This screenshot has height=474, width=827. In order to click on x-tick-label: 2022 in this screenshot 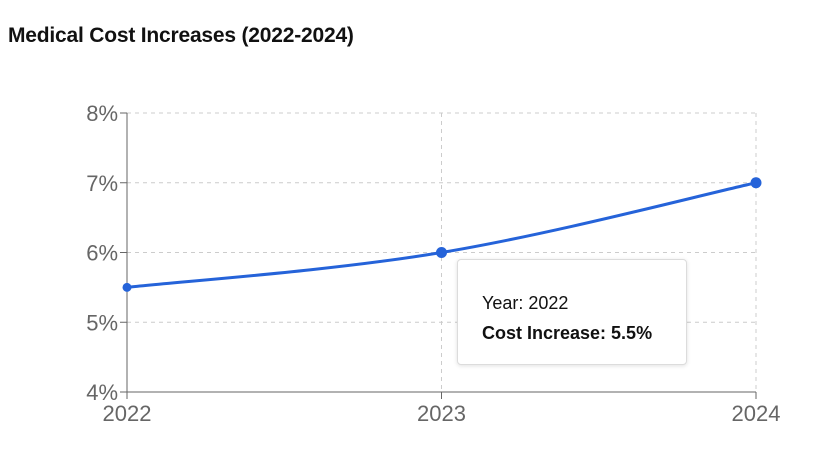, I will do `click(127, 413)`.